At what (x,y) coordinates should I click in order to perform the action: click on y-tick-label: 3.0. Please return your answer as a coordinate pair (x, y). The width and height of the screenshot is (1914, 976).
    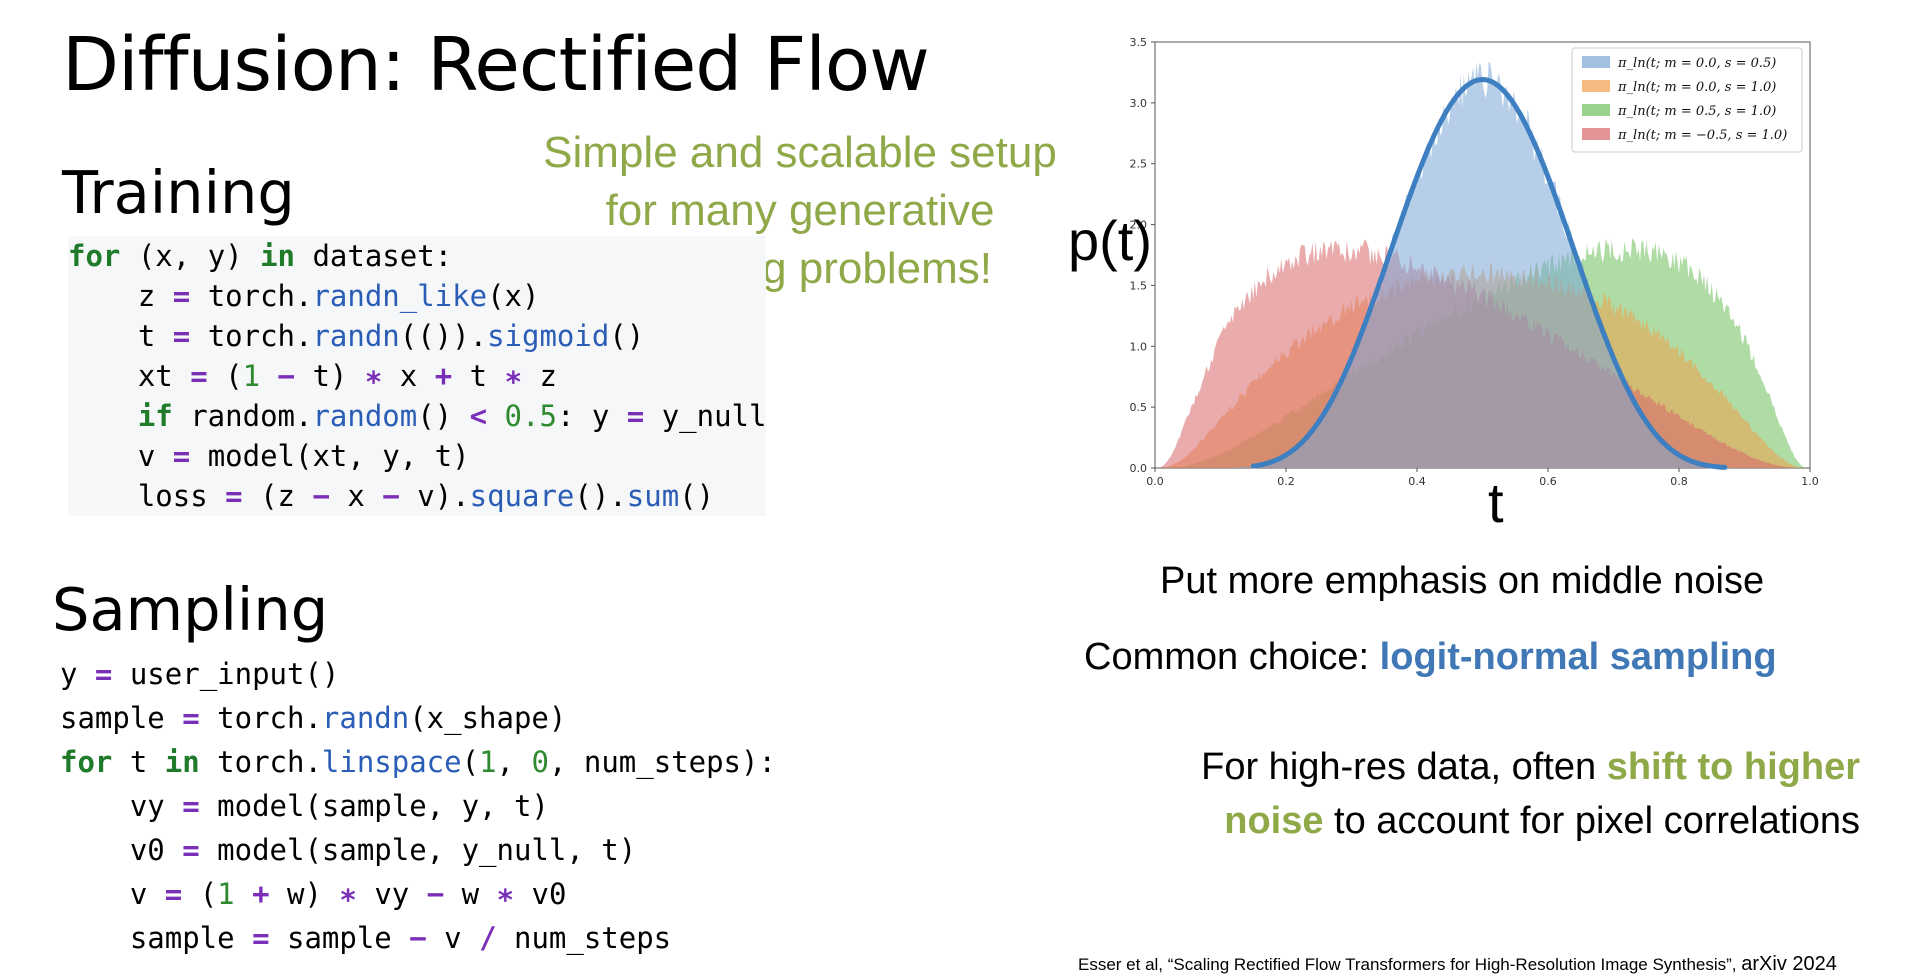
    Looking at the image, I should click on (1139, 103).